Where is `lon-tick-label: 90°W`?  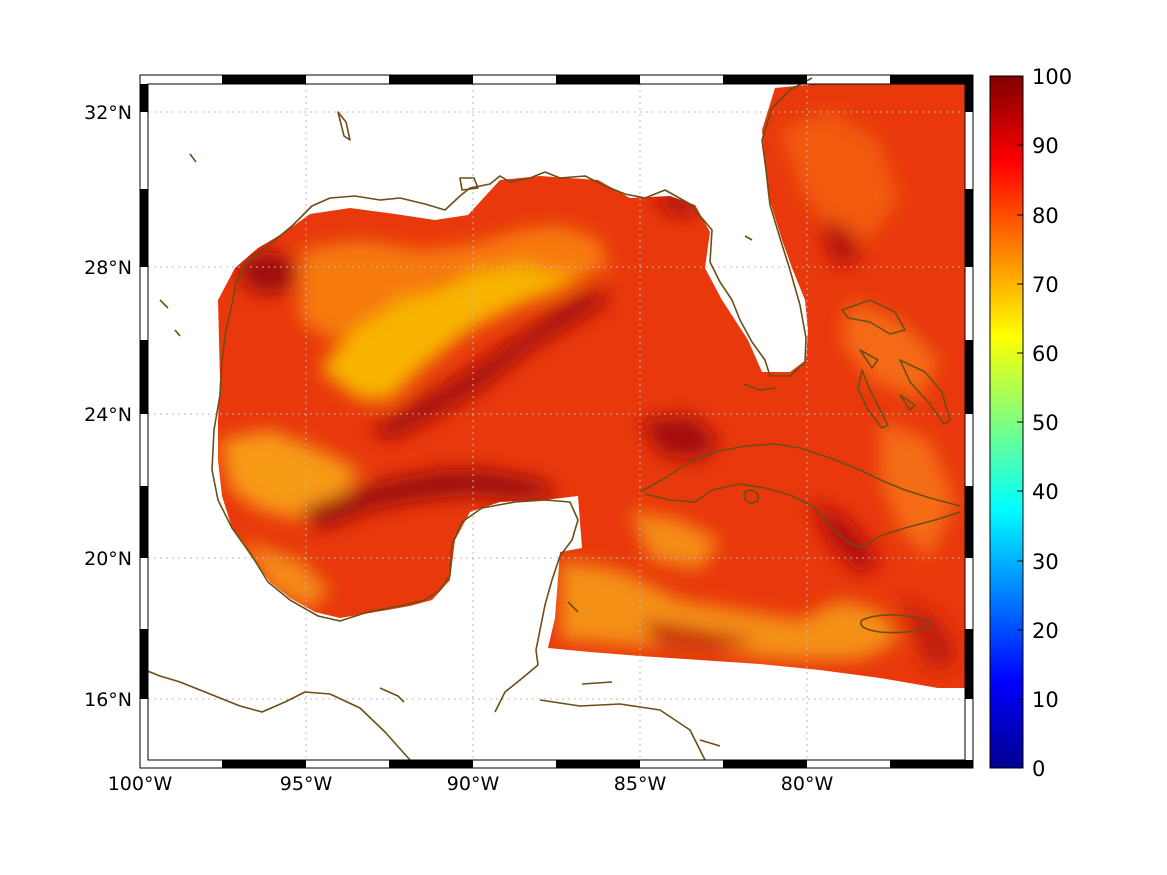 lon-tick-label: 90°W is located at coordinates (473, 784).